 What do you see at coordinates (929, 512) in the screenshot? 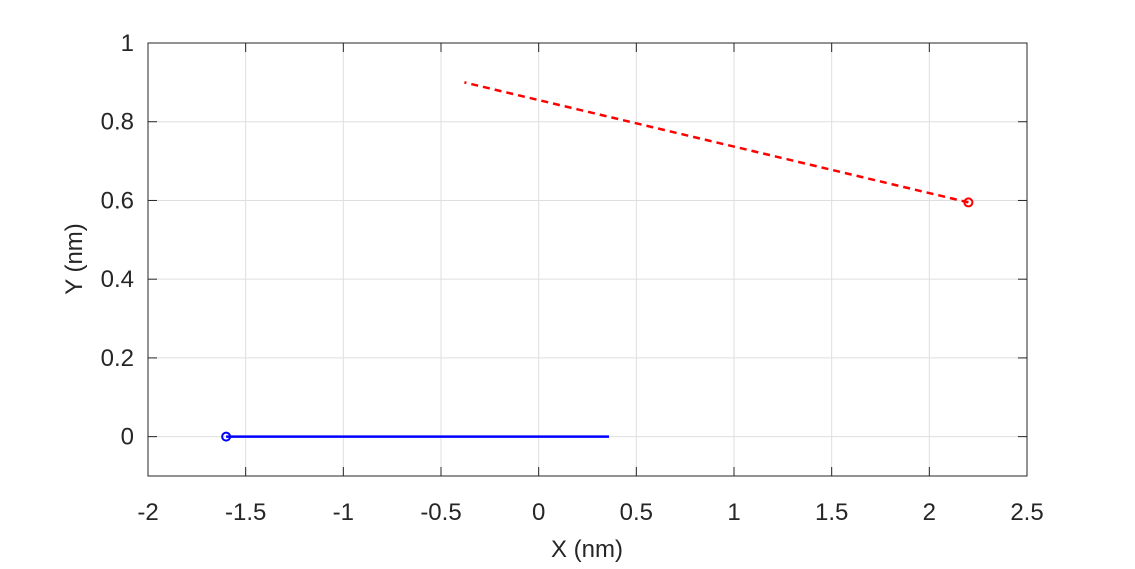
I see `x-tick-label: 2` at bounding box center [929, 512].